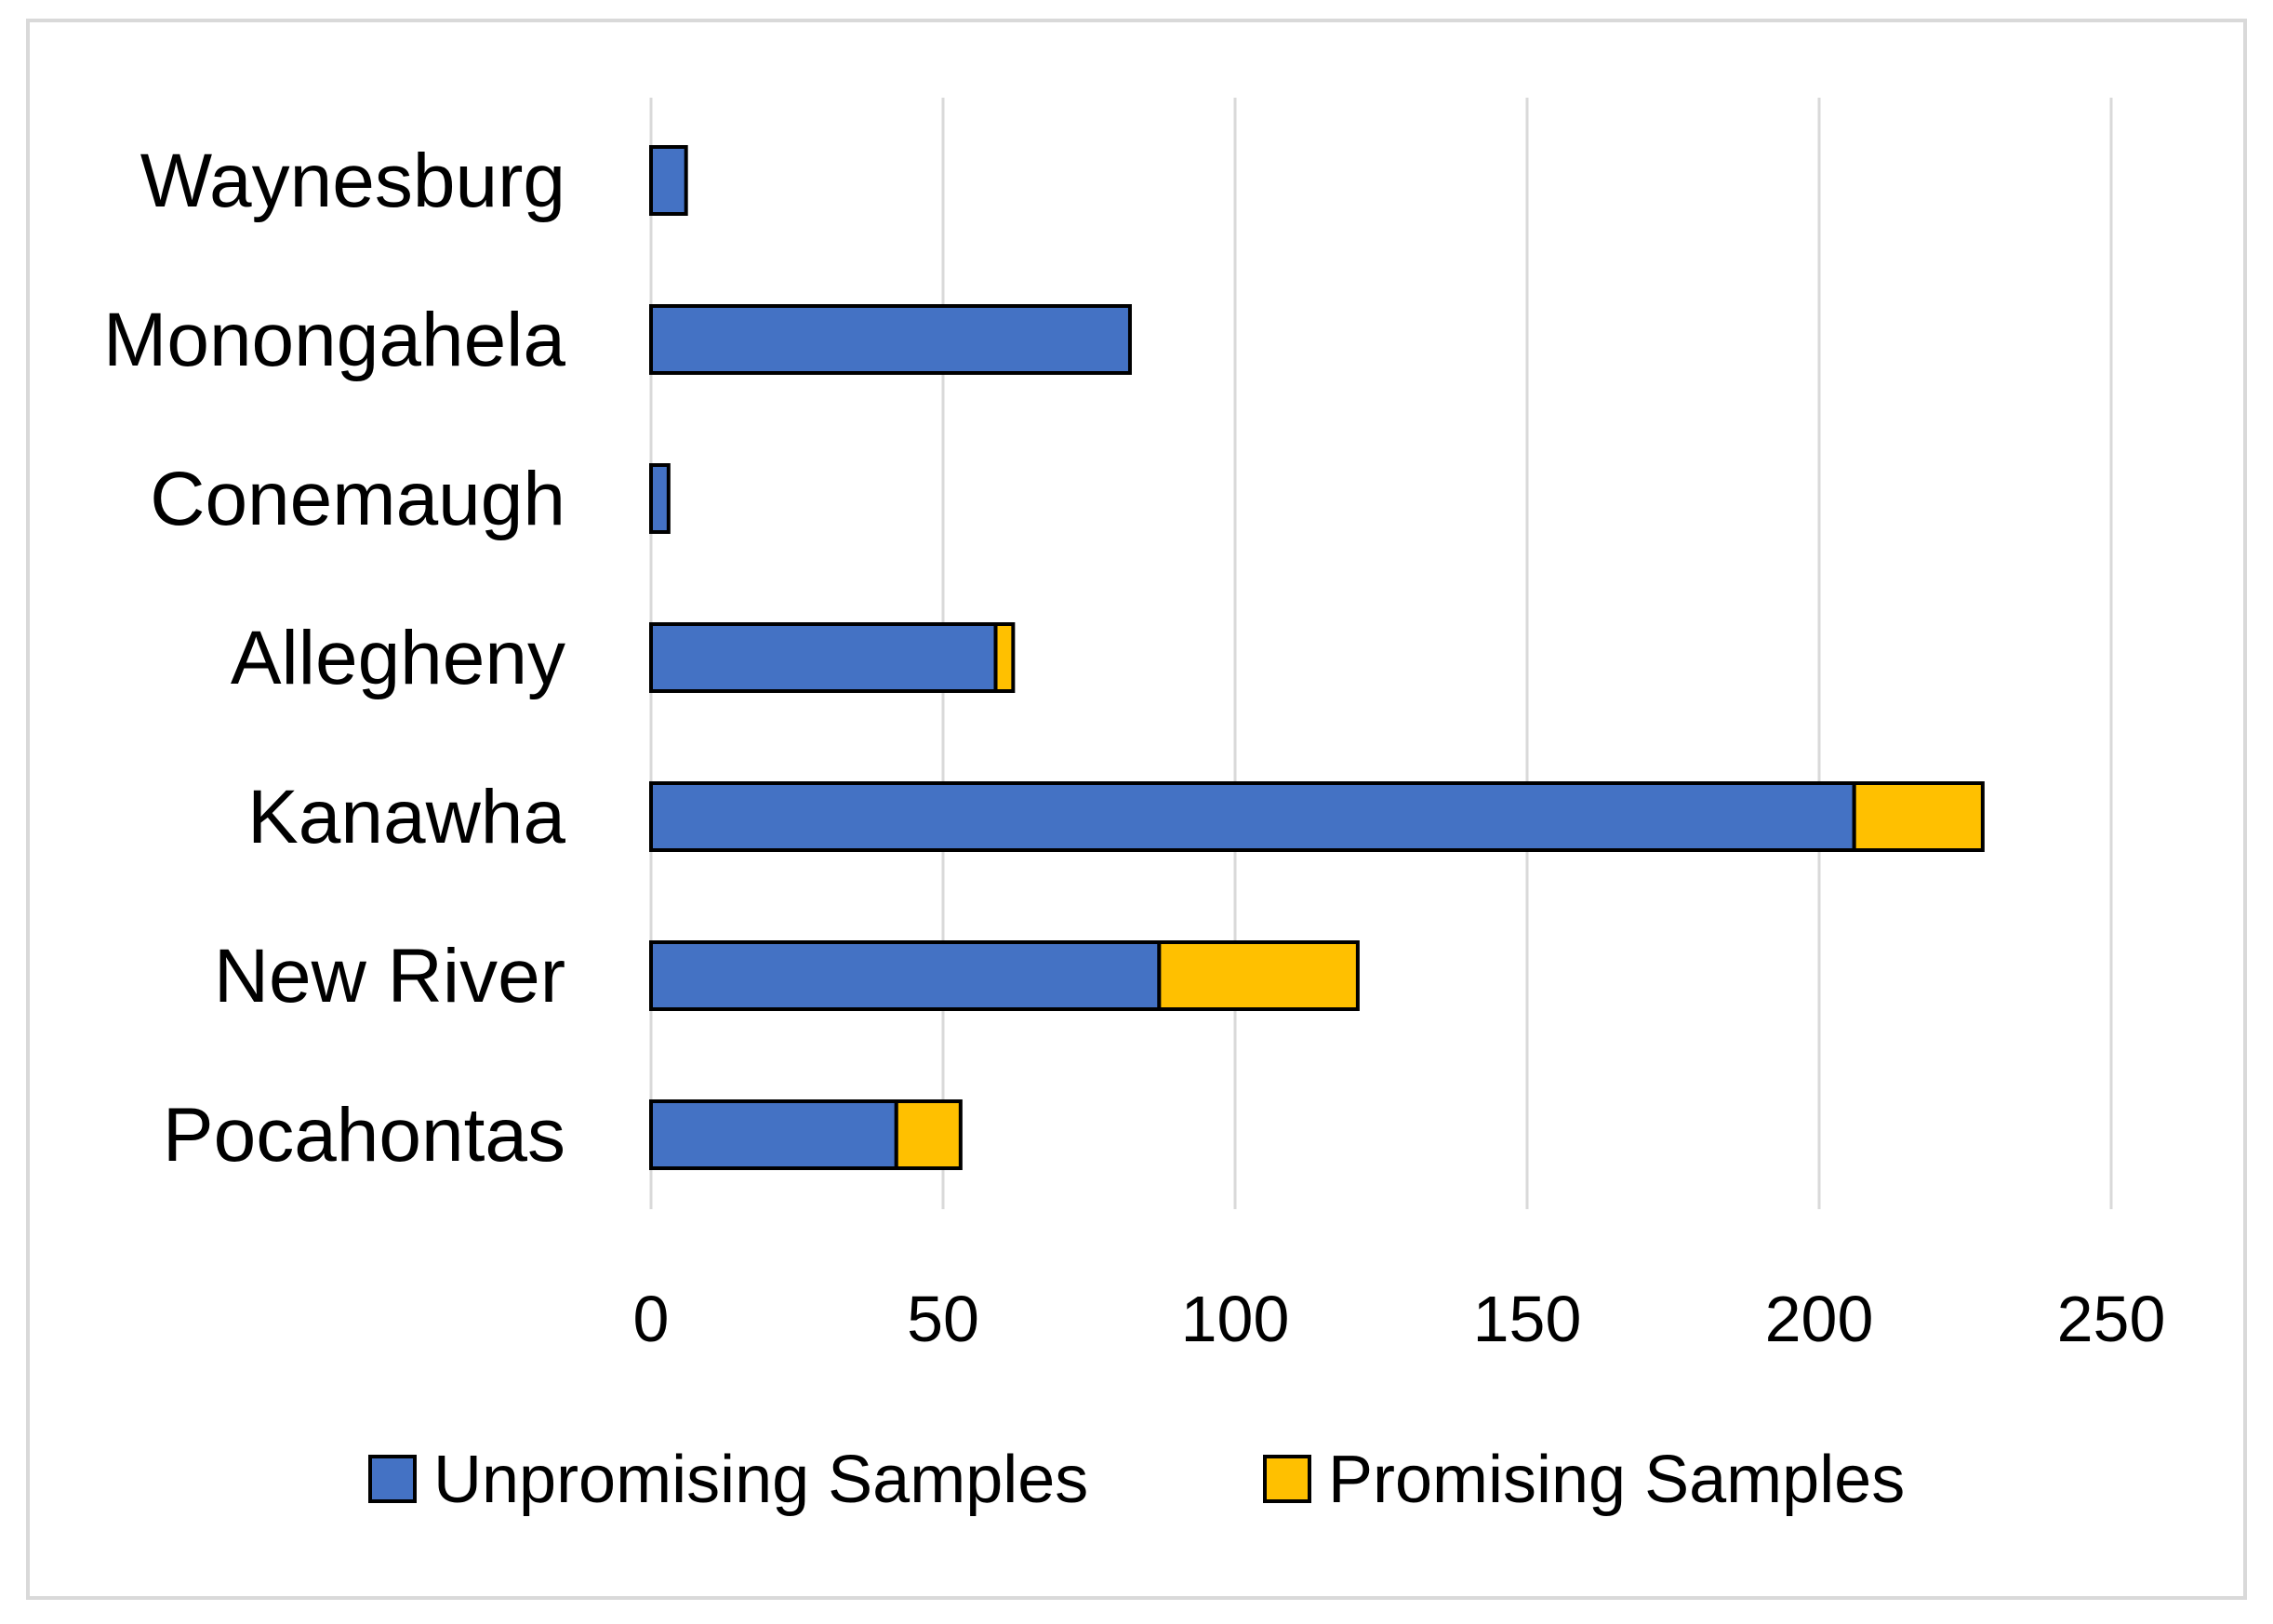 The image size is (2273, 1624). Describe the element at coordinates (2111, 1319) in the screenshot. I see `x-tick-label-250: 250` at that location.